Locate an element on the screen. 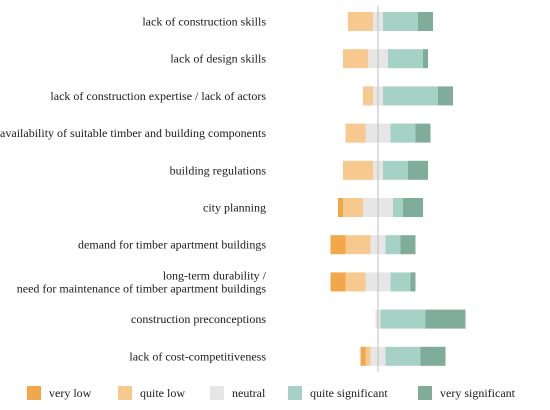 The height and width of the screenshot is (410, 550). category-label-lack-of-construction-skills: lack of construction skills is located at coordinates (204, 22).